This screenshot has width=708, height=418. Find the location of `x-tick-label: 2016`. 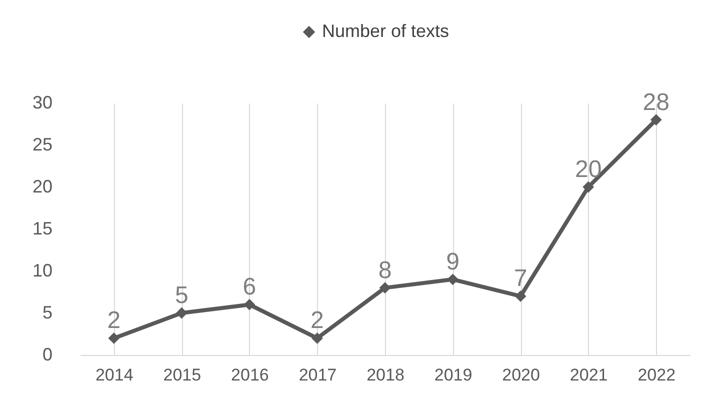

x-tick-label: 2016 is located at coordinates (250, 375).